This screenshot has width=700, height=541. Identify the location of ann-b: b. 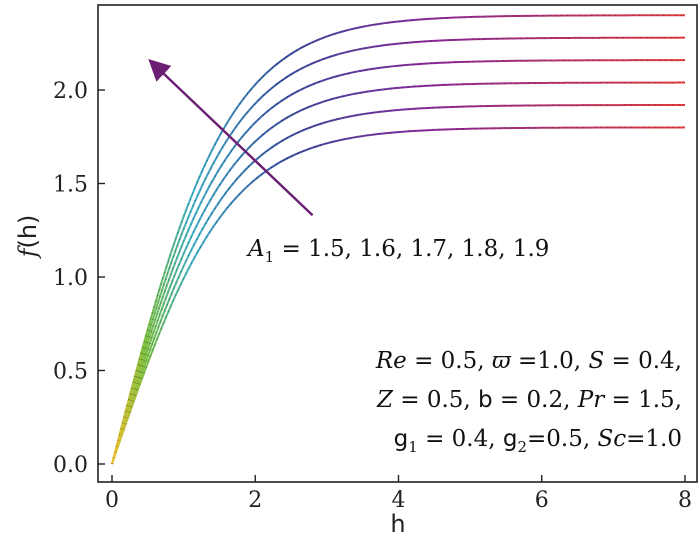
(485, 400).